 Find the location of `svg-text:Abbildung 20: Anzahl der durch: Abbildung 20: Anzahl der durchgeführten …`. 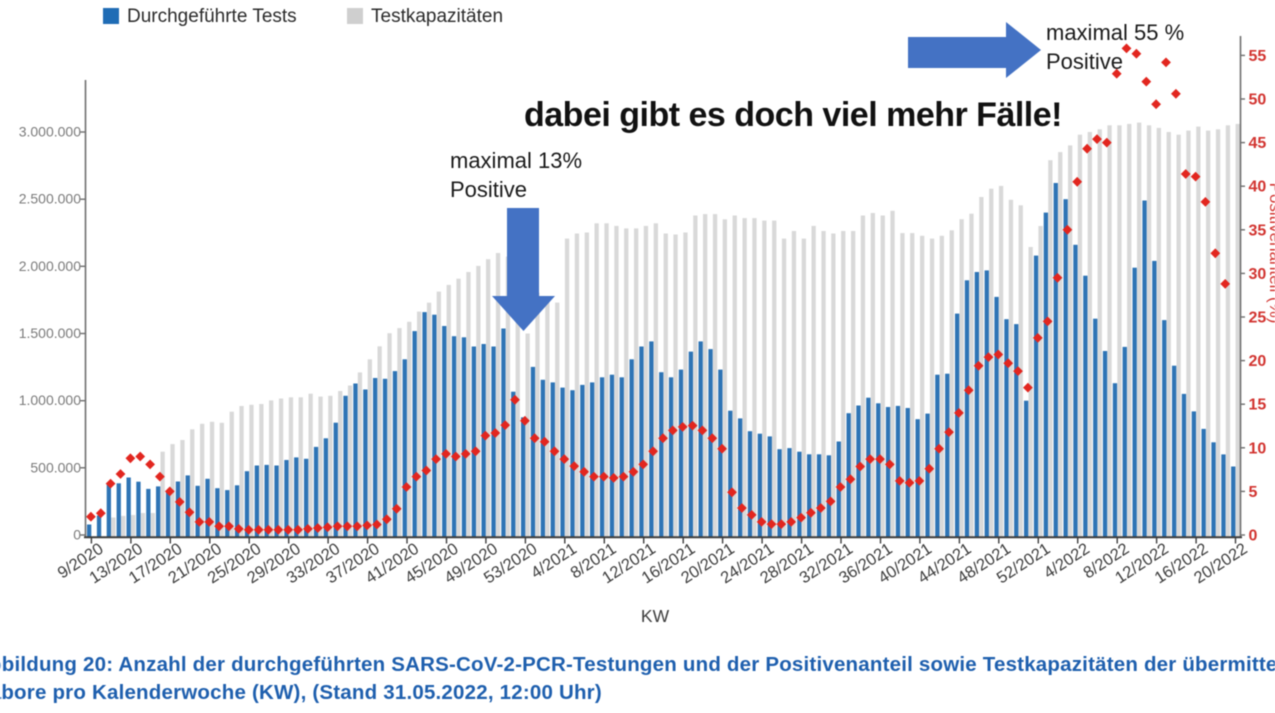

svg-text:Abbildung 20: Anzahl der durch: Abbildung 20: Anzahl der durchgeführten … is located at coordinates (637, 664).